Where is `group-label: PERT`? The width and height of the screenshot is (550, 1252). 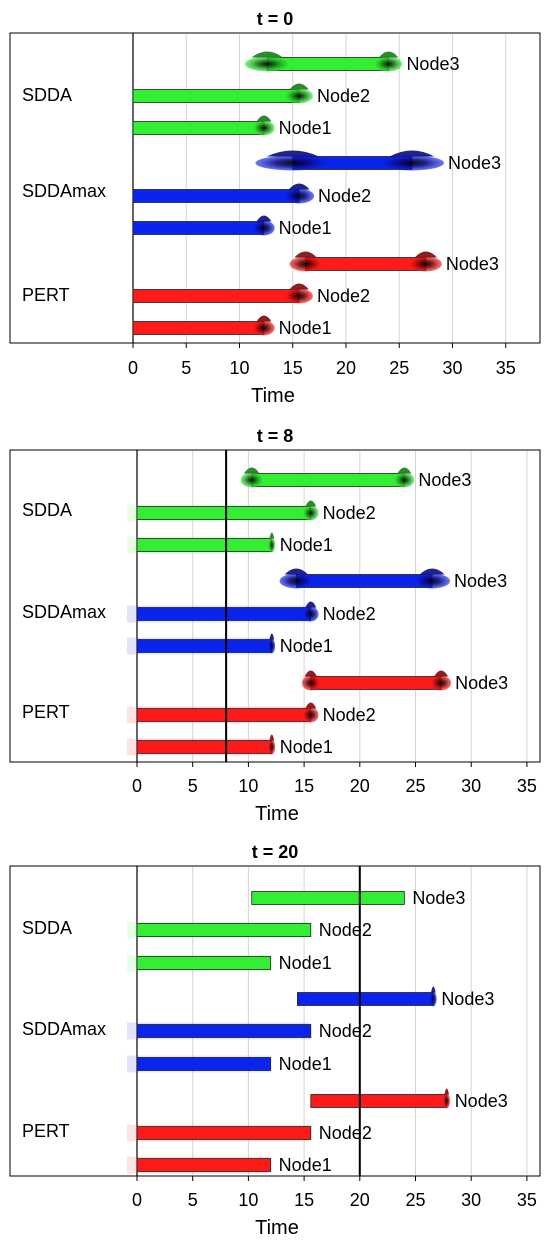 group-label: PERT is located at coordinates (46, 1131).